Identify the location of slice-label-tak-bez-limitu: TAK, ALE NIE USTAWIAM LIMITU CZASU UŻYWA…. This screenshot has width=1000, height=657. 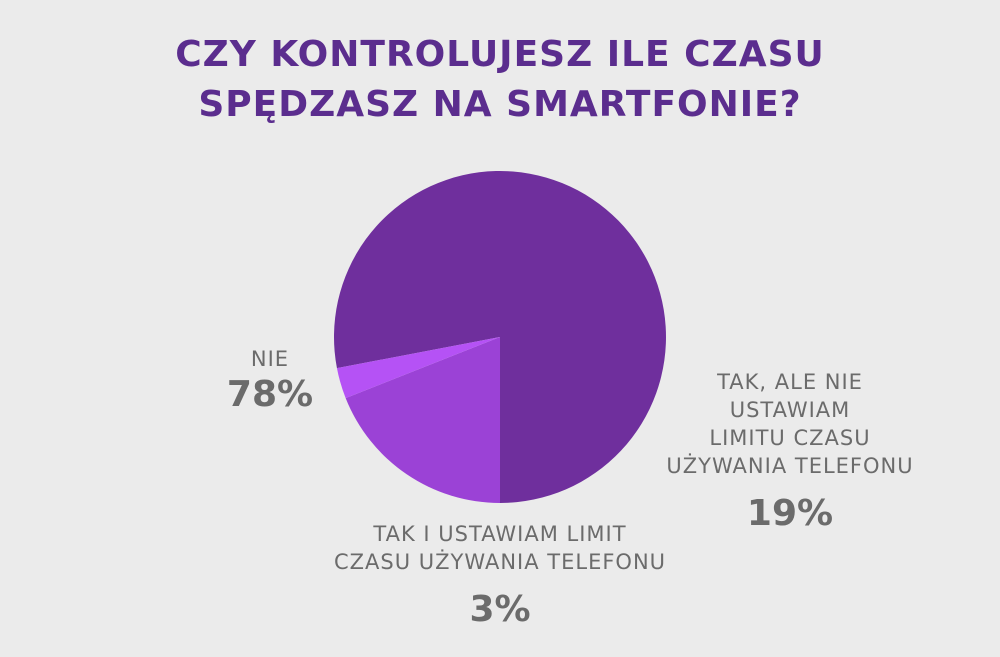
(790, 452).